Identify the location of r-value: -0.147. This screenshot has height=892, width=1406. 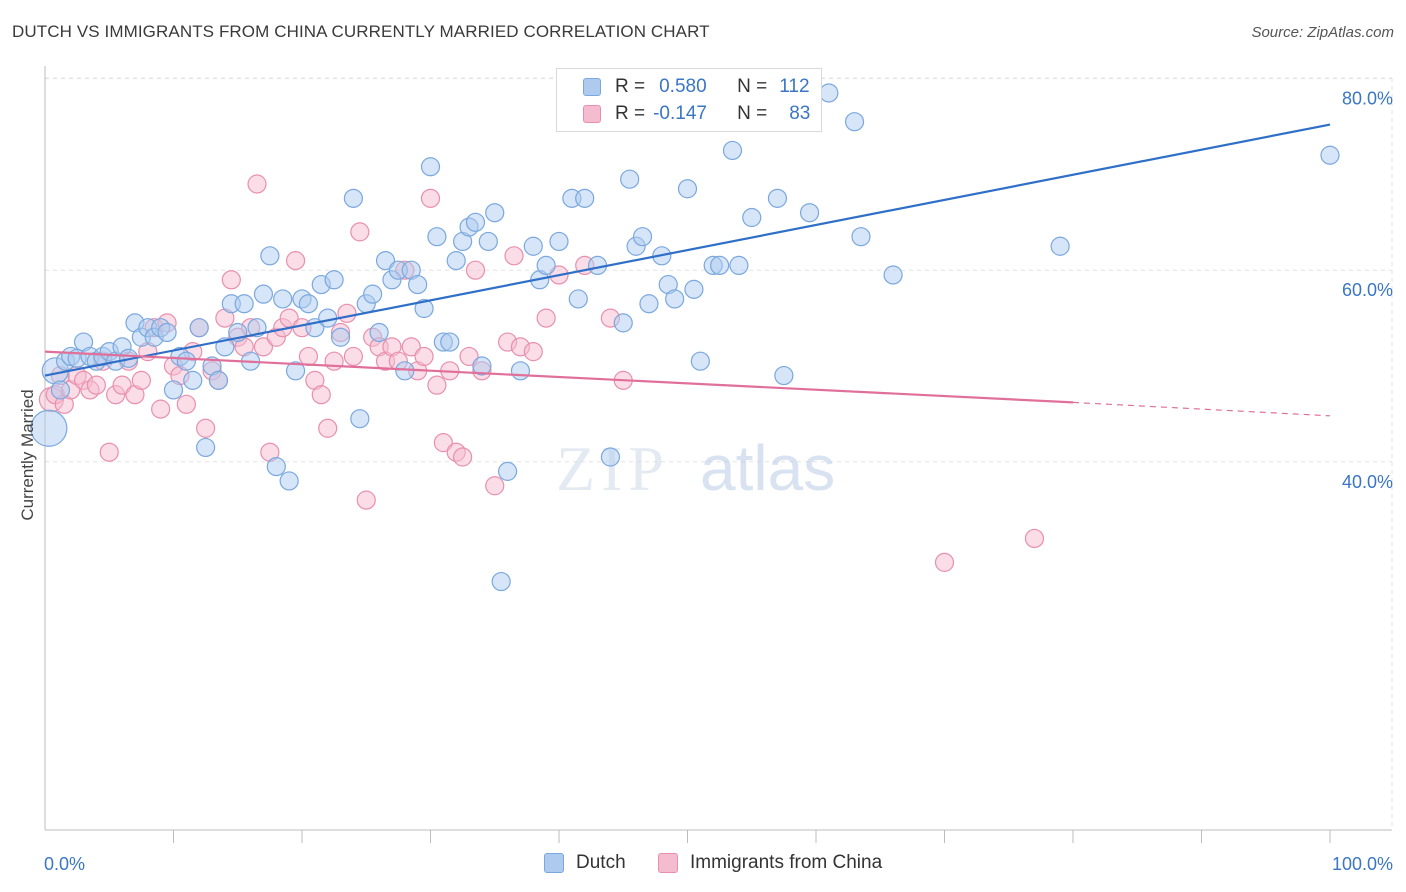
(680, 113).